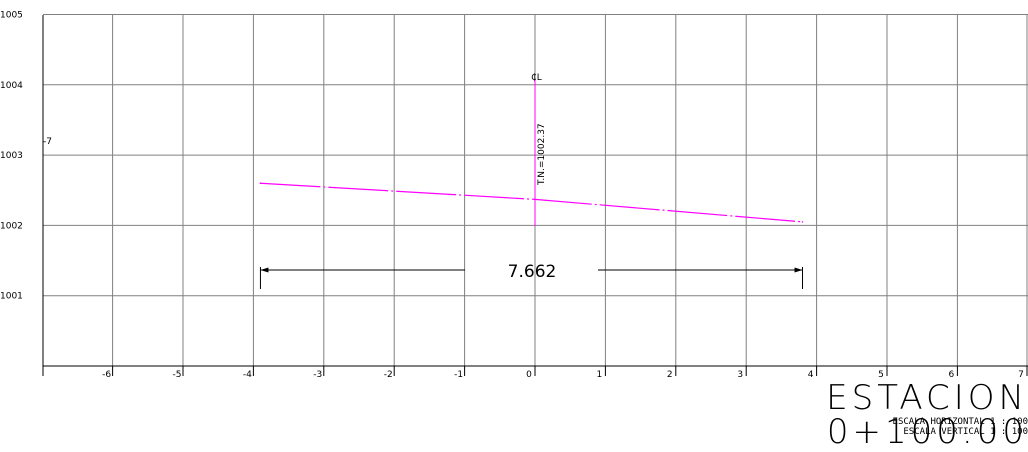 Image resolution: width=1028 pixels, height=452 pixels. I want to click on y-tick-label: 1001, so click(11, 297).